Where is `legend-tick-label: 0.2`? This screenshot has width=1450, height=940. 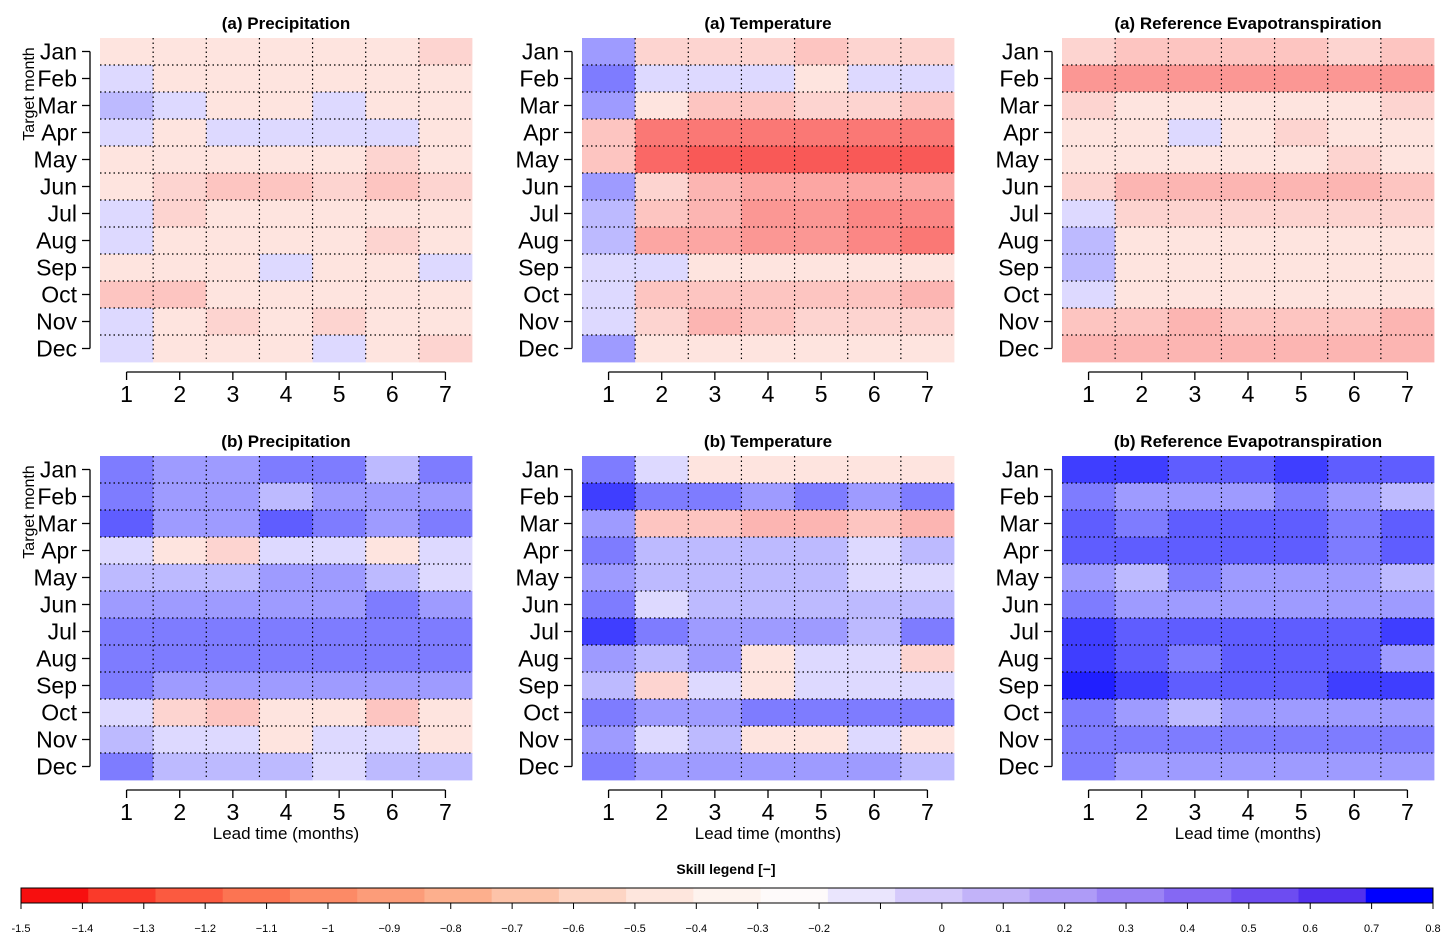
legend-tick-label: 0.2 is located at coordinates (1064, 929).